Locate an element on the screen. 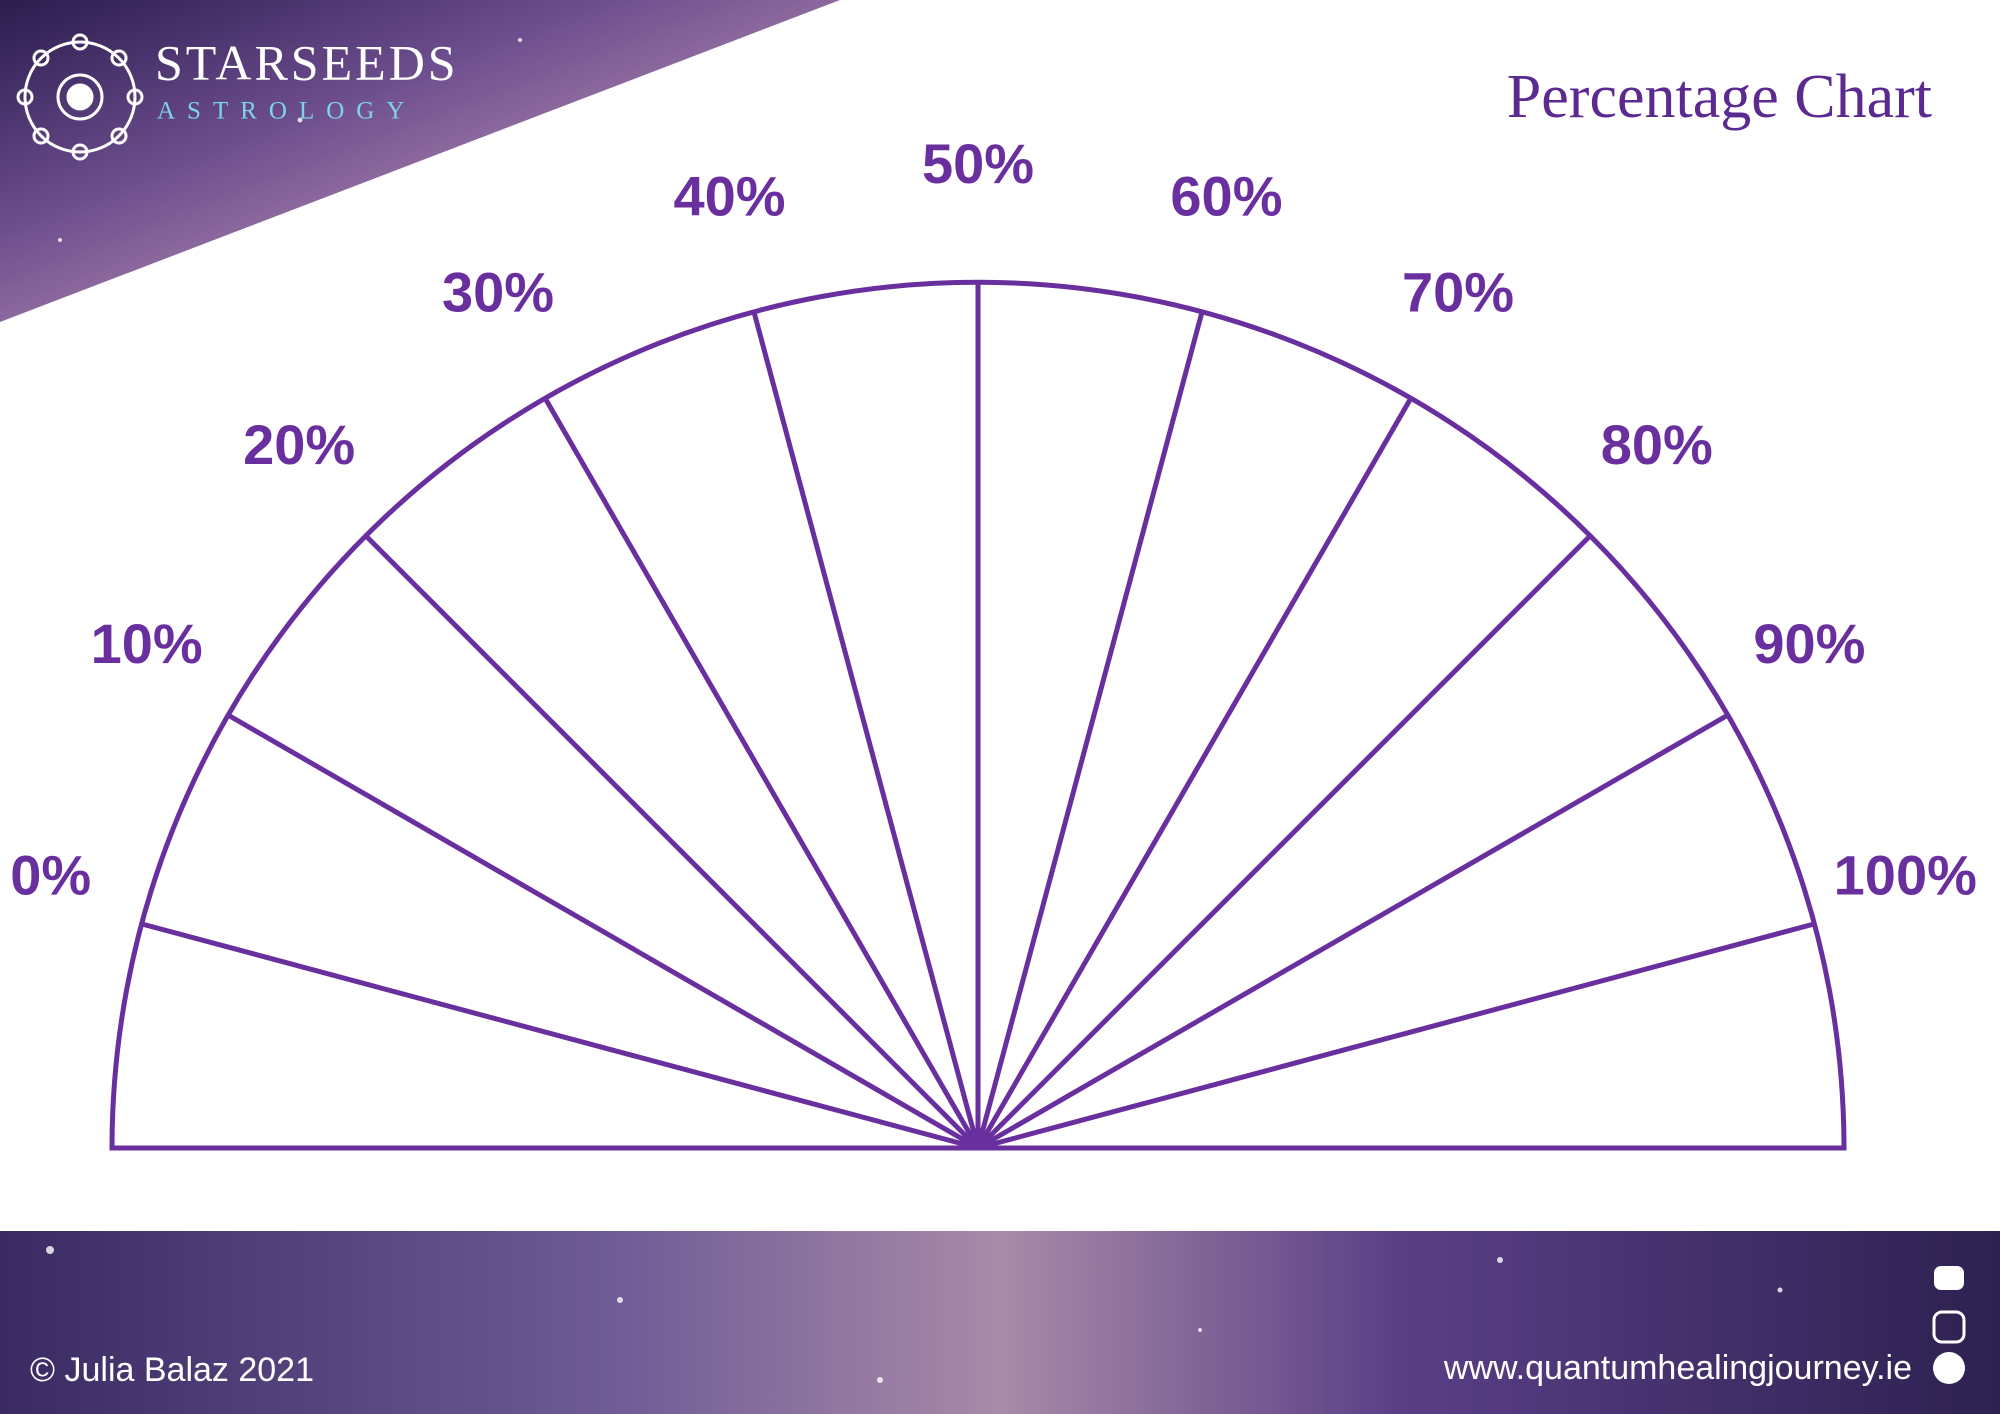  dial-label: 70% is located at coordinates (1458, 291).